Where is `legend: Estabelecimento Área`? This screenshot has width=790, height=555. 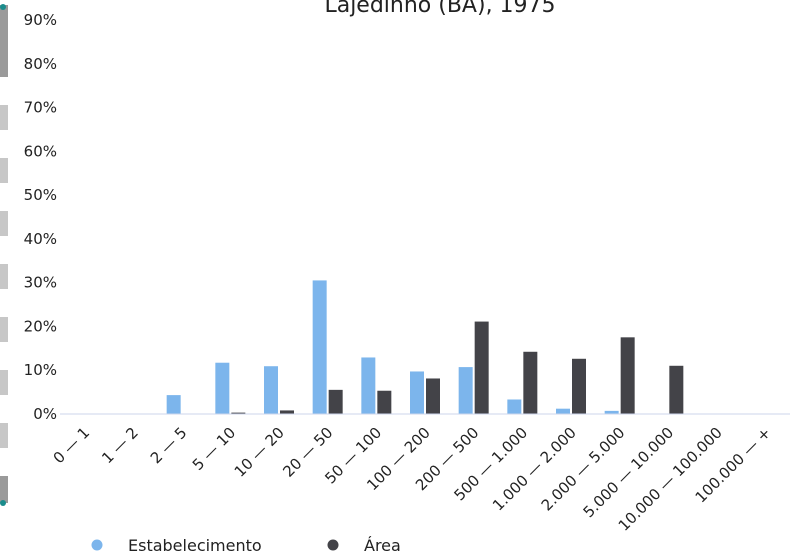 legend: Estabelecimento Área is located at coordinates (246, 545).